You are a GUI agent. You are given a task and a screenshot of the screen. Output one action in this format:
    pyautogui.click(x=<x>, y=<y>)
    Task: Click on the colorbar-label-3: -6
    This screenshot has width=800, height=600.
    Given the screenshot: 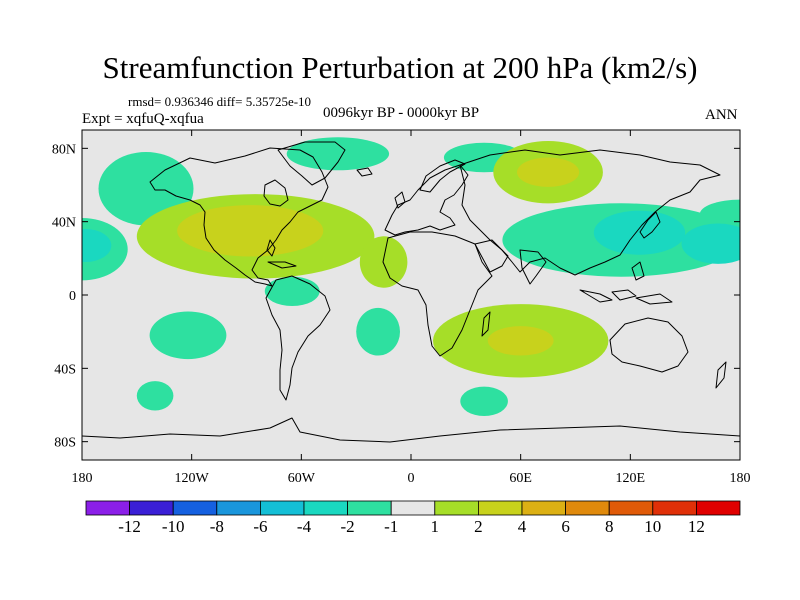 What is the action you would take?
    pyautogui.click(x=260, y=526)
    